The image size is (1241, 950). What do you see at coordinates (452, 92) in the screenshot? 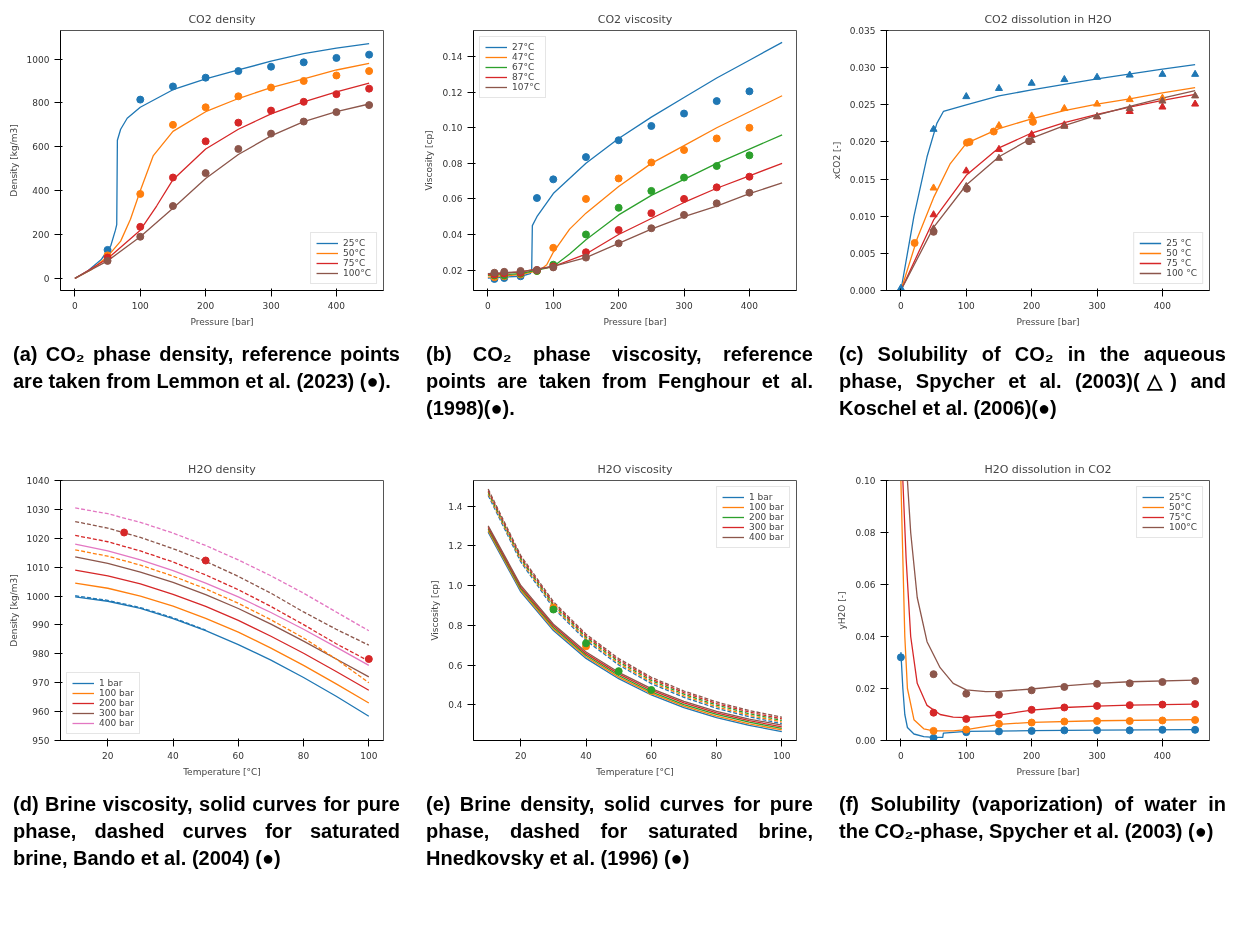
I see `y-tick-label: 0.12` at bounding box center [452, 92].